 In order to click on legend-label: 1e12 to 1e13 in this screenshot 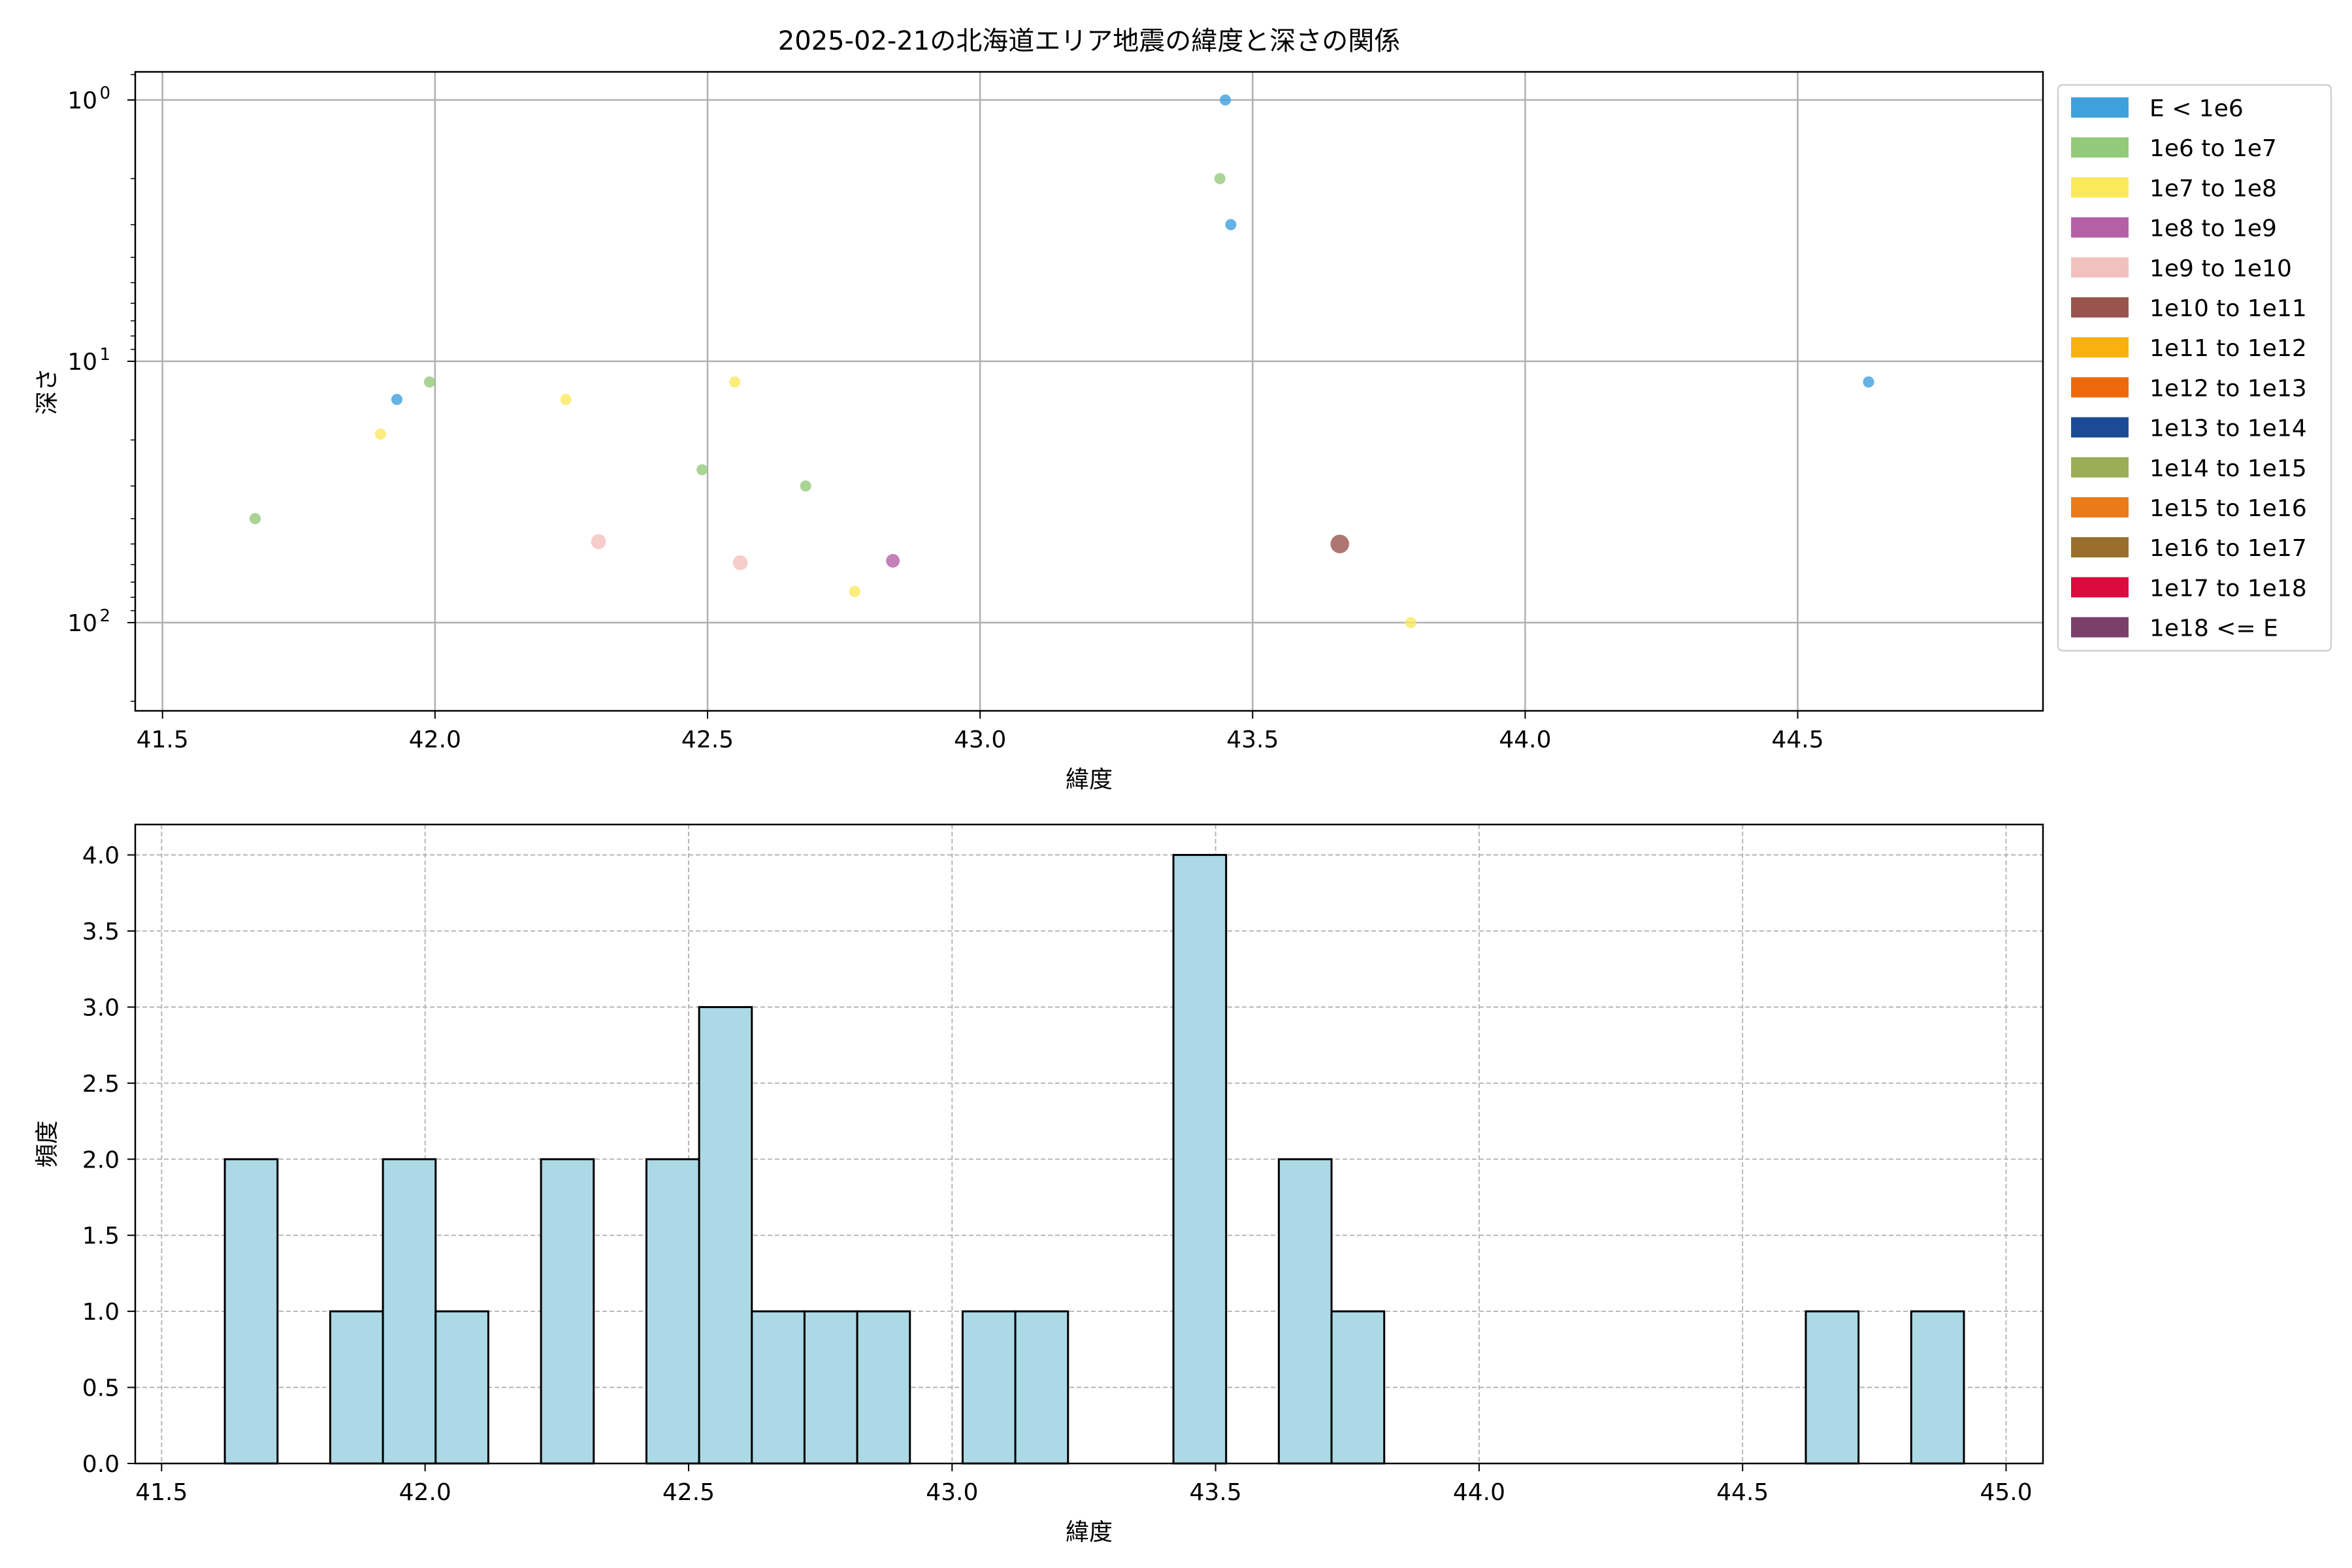, I will do `click(2228, 388)`.